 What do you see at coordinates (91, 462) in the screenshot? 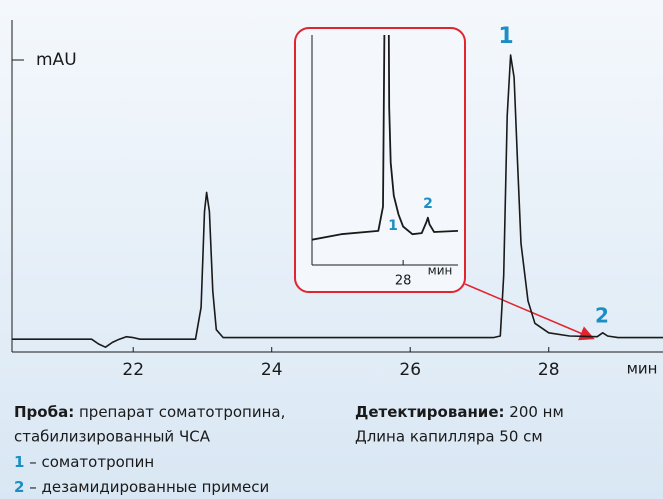
I see `peak-name: – соматотропин` at bounding box center [91, 462].